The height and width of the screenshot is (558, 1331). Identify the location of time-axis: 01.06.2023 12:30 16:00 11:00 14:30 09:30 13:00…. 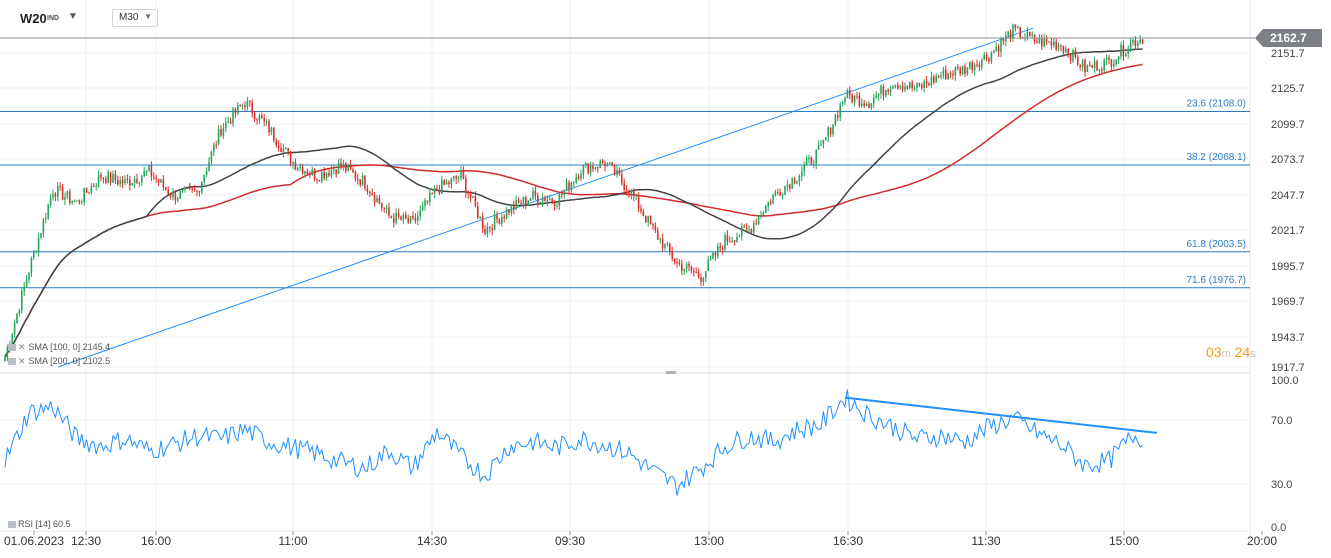
(638, 539).